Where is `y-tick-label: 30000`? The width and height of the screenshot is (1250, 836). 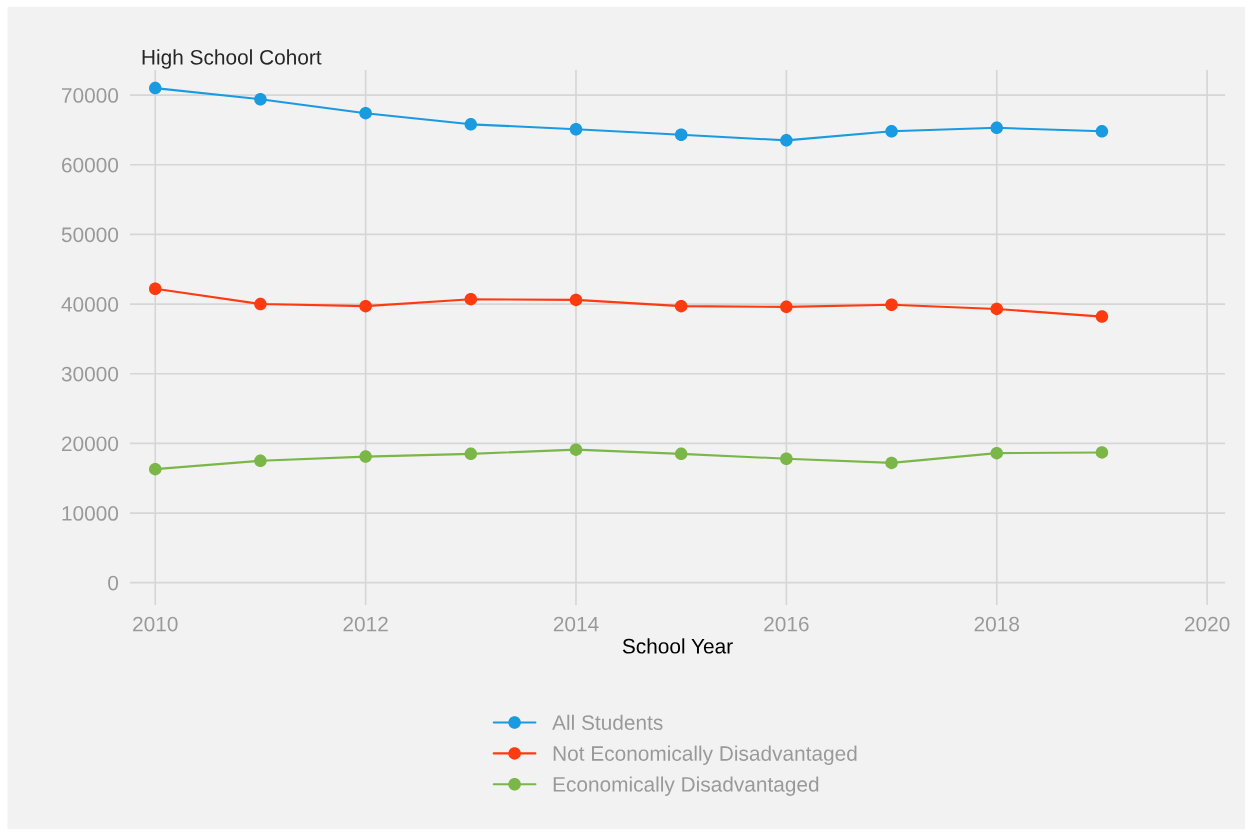
y-tick-label: 30000 is located at coordinates (90, 374).